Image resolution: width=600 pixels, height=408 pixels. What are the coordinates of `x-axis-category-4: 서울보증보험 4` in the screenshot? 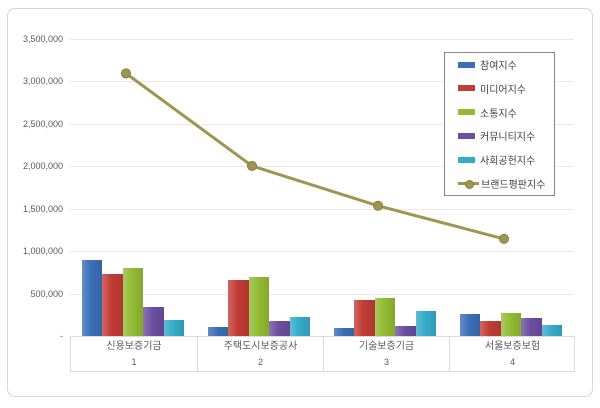 It's located at (512, 354).